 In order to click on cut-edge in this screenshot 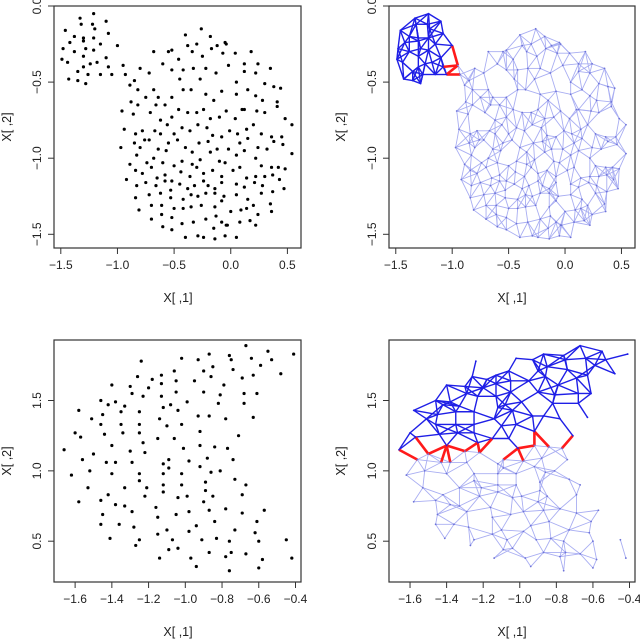, I will do `click(541, 439)`.